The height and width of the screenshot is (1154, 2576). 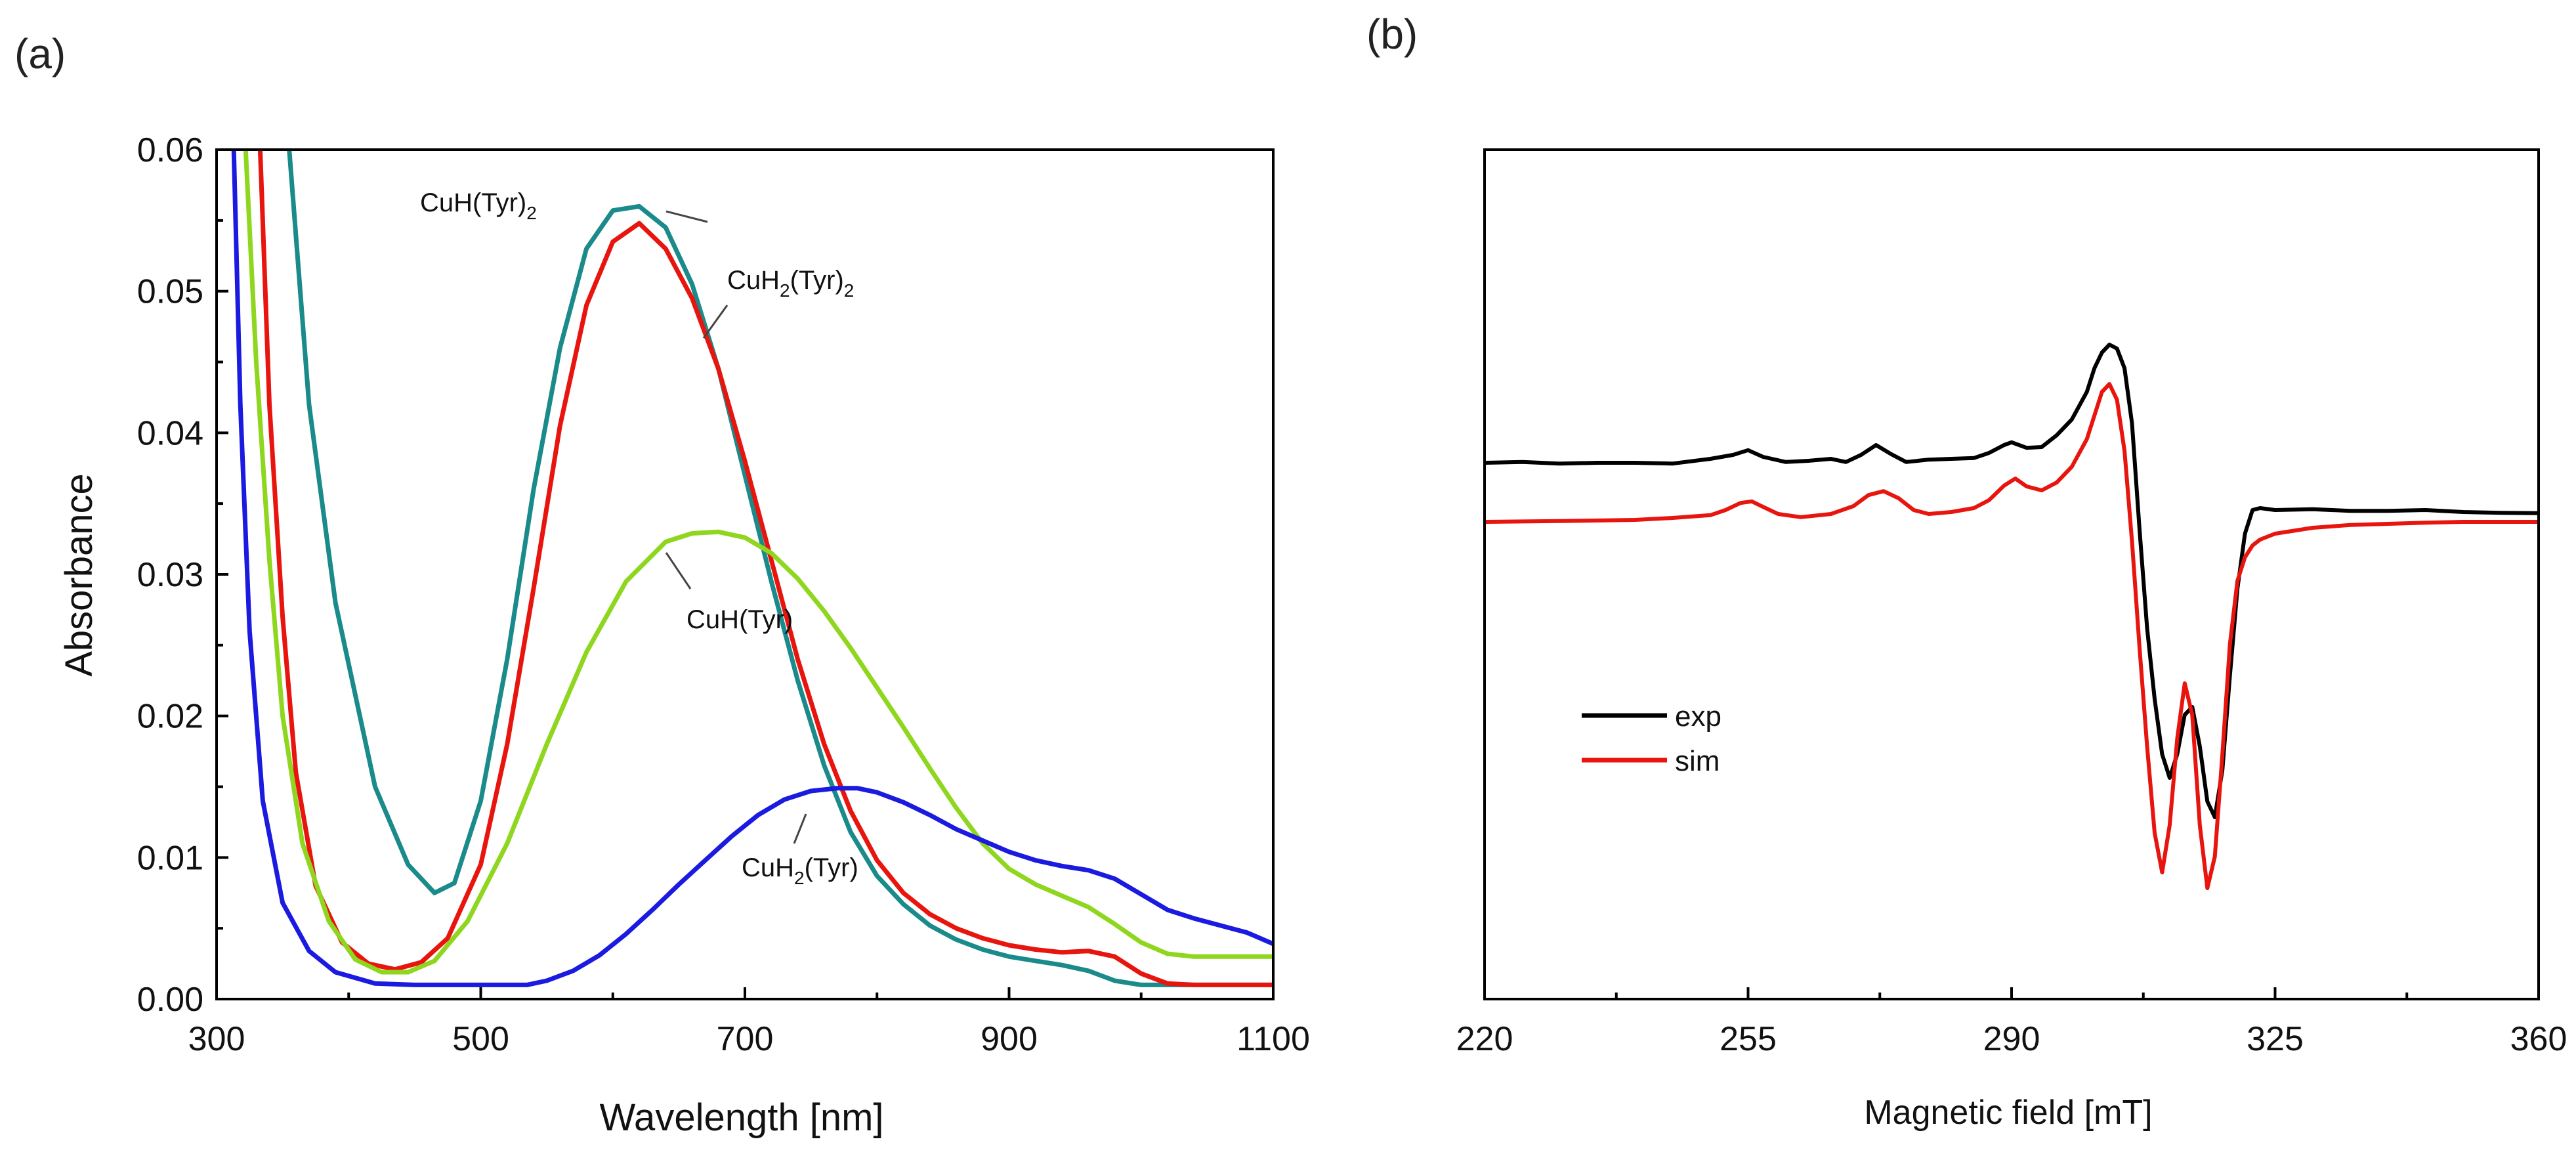 I want to click on panel-b-ticks: 220 255 290 325 360, so click(x=2011, y=1023).